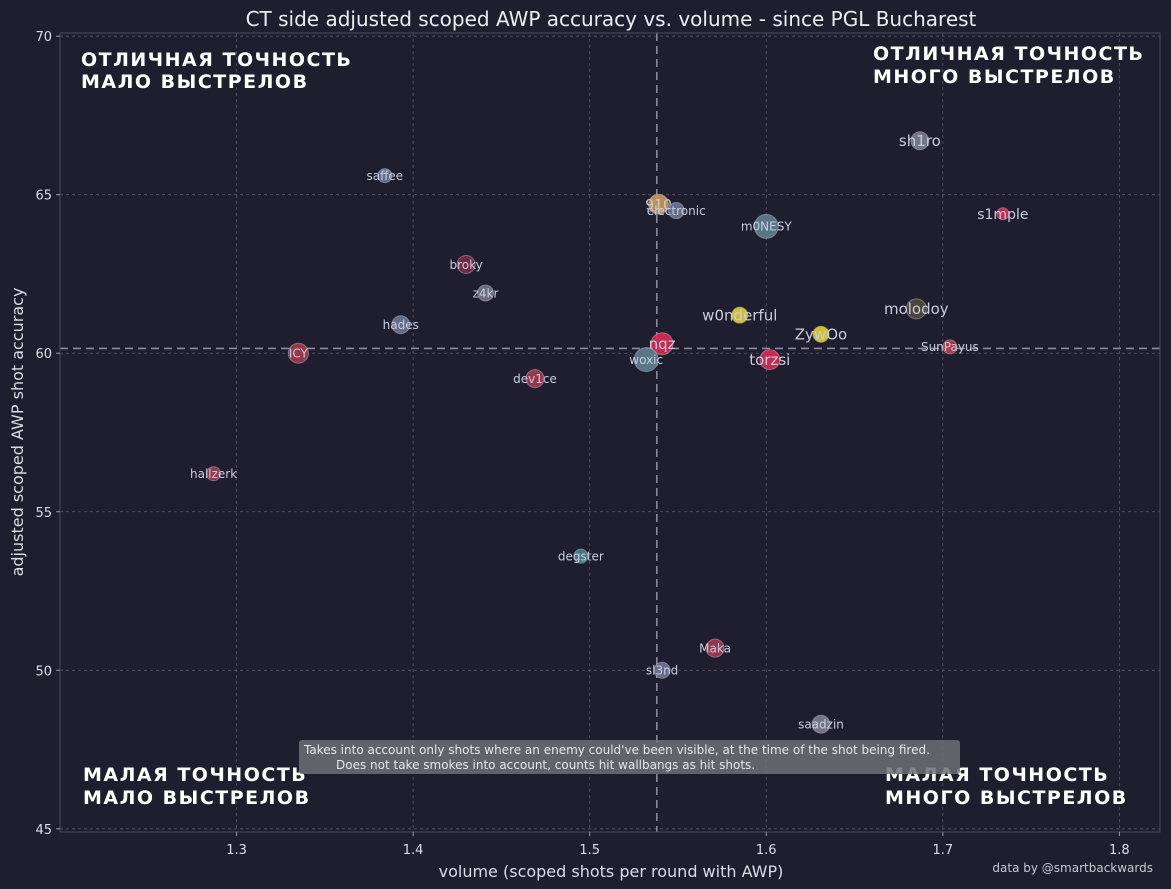  I want to click on quadrant-bottom-left-line1: МАЛАЯ ТОЧНОСТЬ, so click(195, 775).